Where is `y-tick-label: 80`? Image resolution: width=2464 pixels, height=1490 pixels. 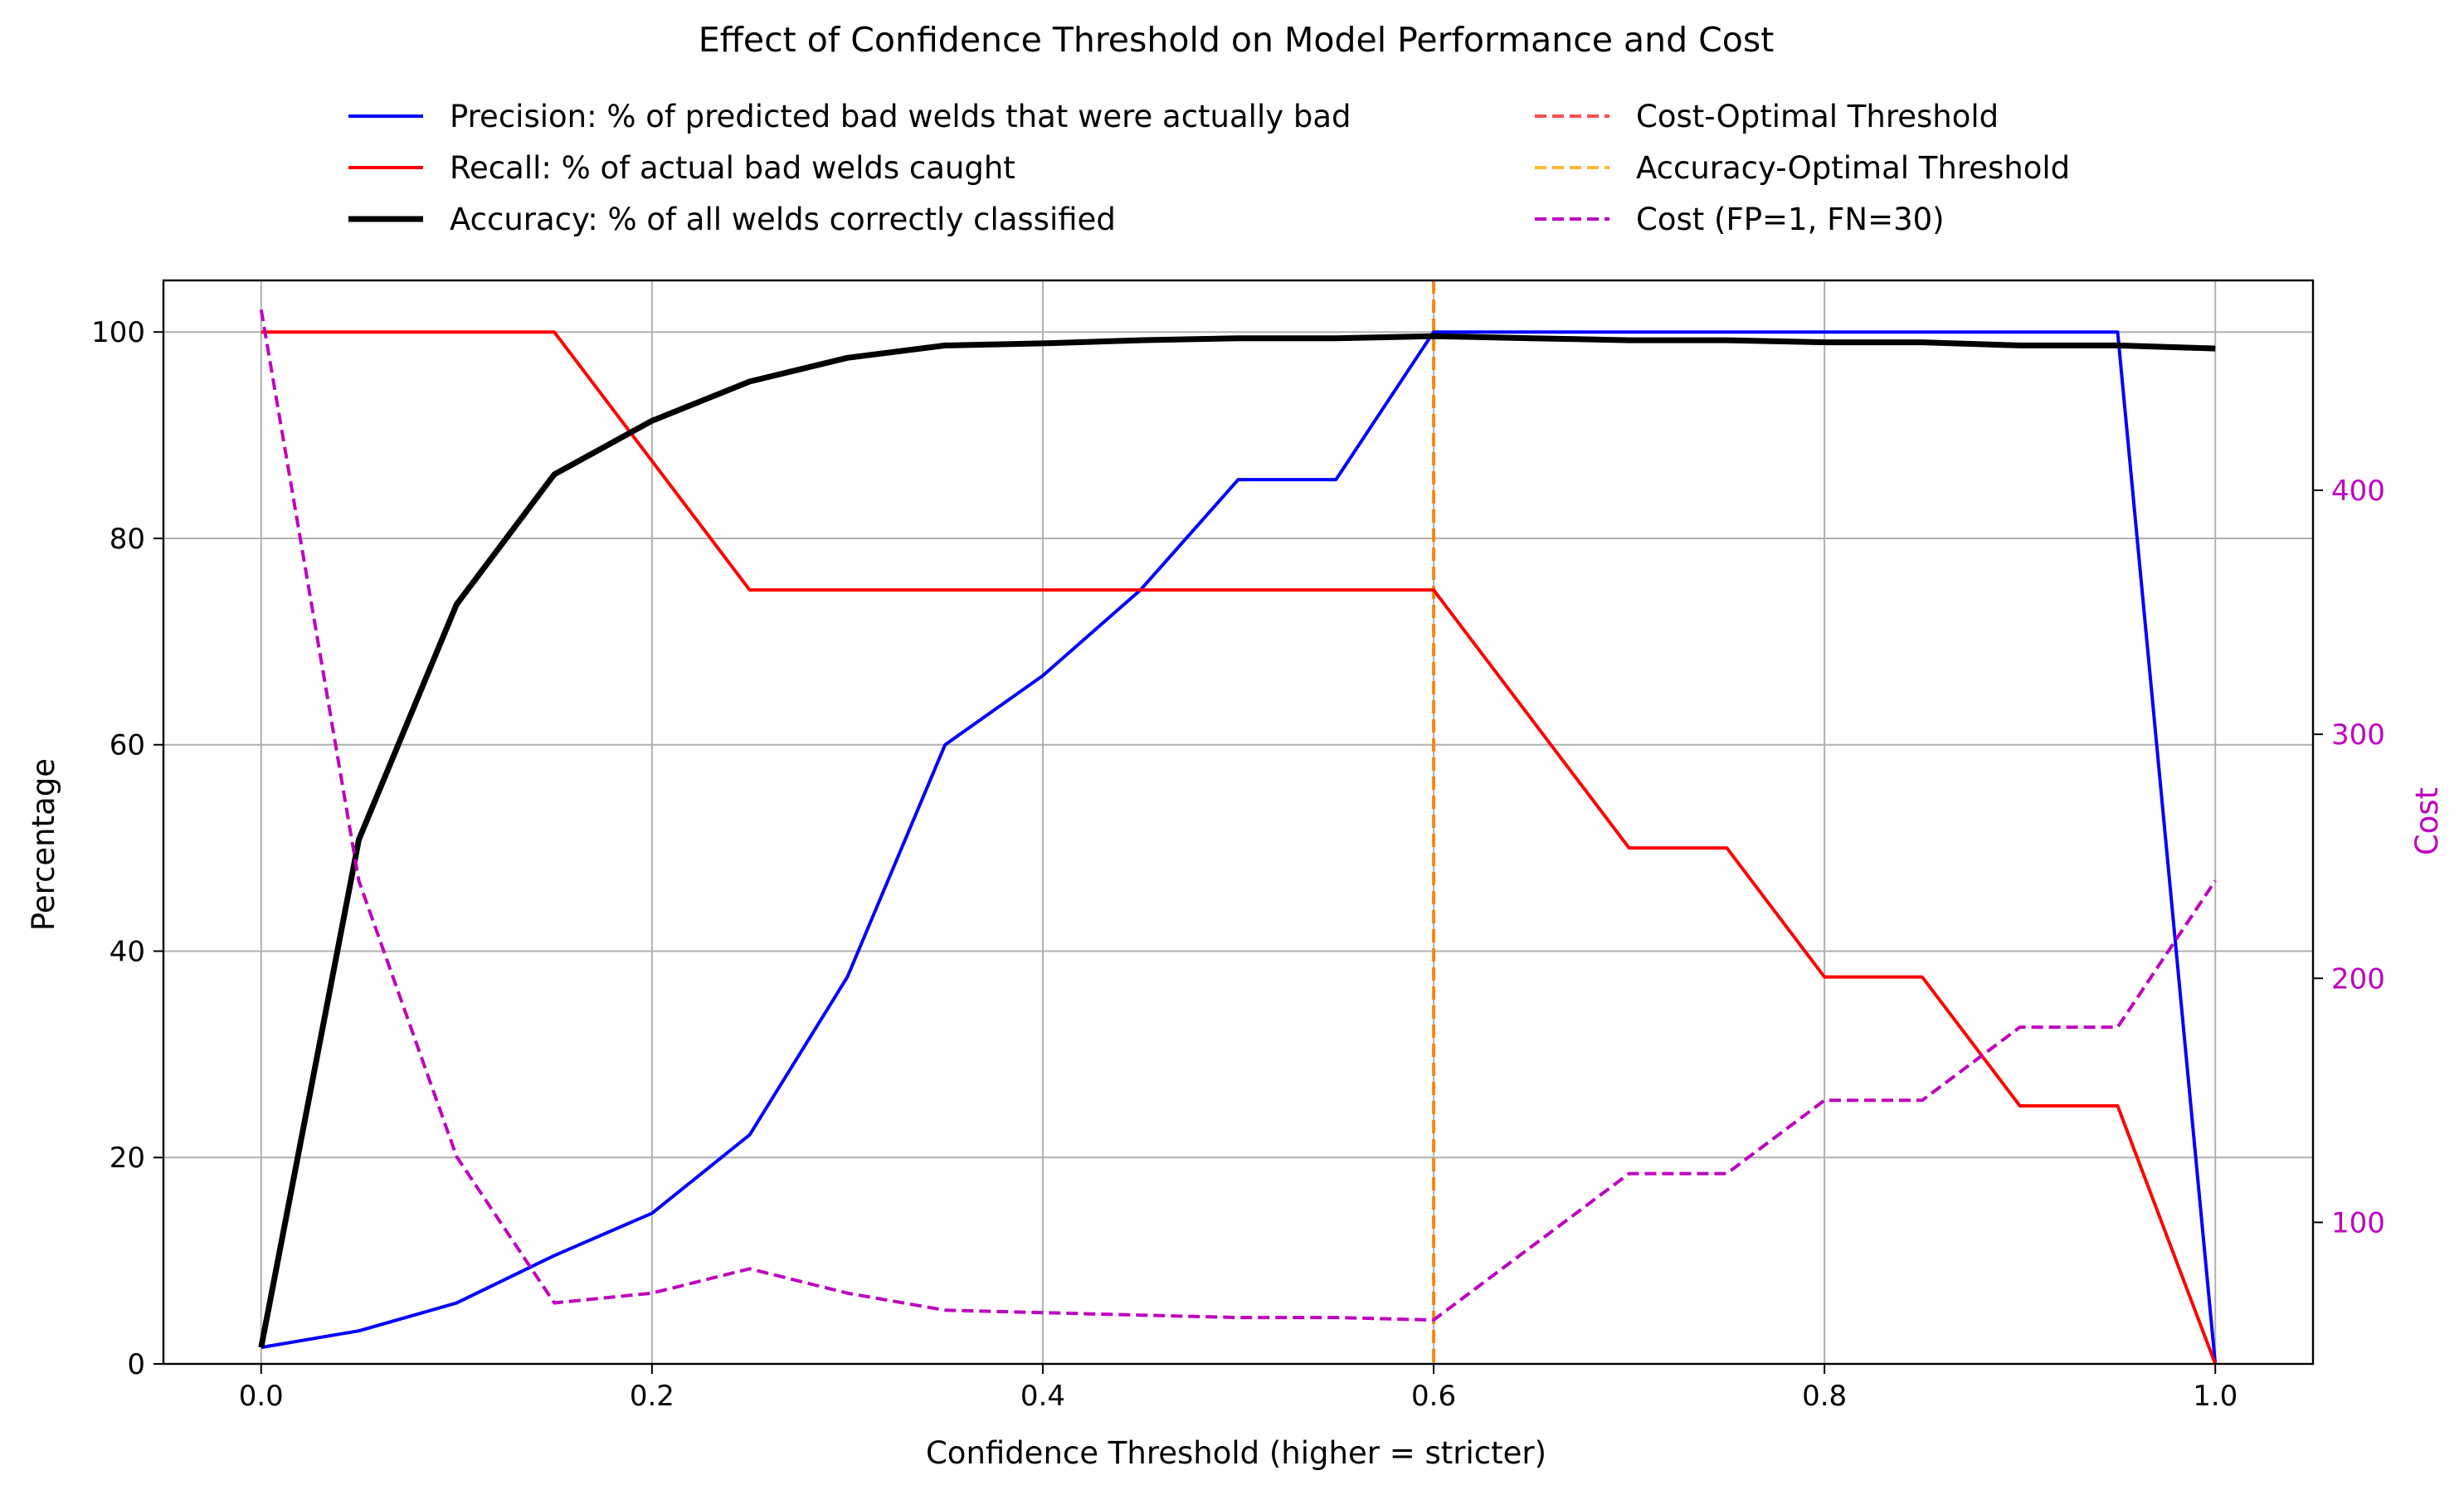
y-tick-label: 80 is located at coordinates (127, 539).